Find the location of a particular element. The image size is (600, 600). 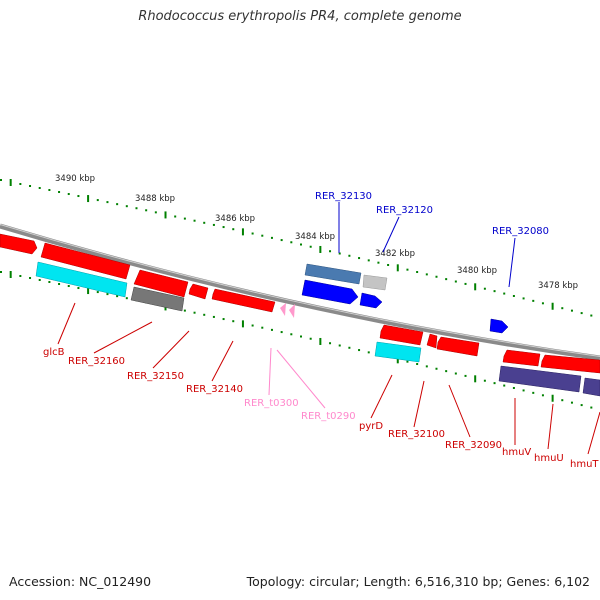

gene-label: RER_t0290 is located at coordinates (328, 416).